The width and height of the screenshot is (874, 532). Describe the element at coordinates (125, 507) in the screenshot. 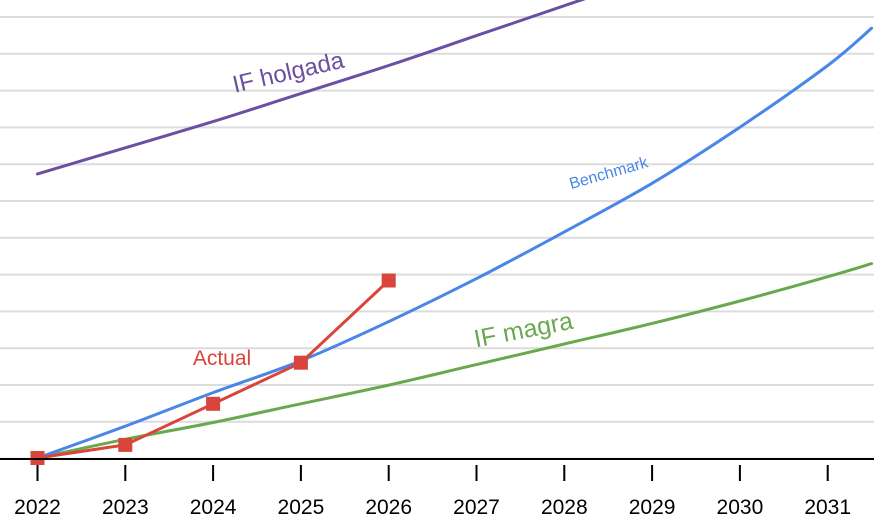

I see `x-tick-label: 2023` at that location.